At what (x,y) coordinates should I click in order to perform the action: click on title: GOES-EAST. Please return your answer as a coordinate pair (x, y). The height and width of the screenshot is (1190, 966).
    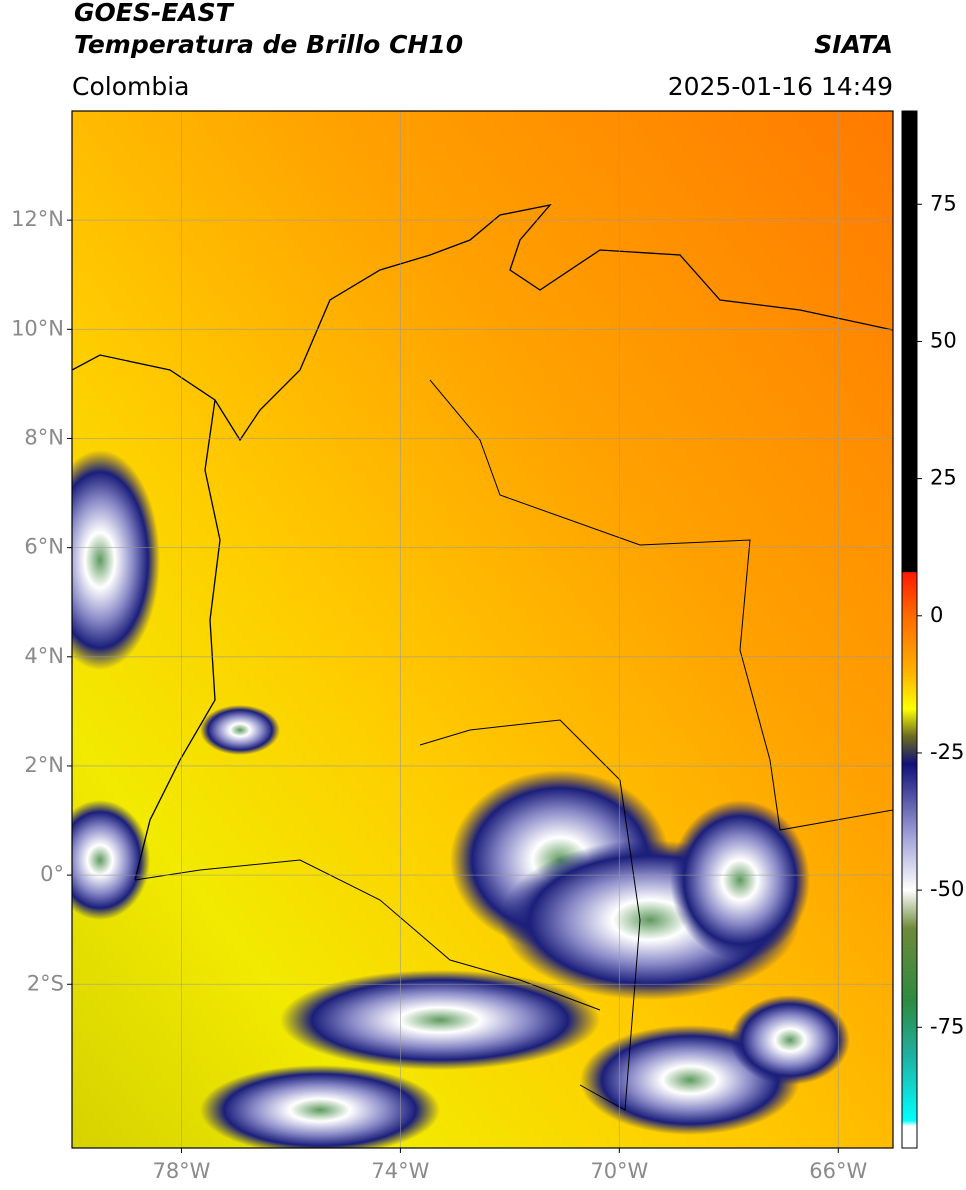
    Looking at the image, I should click on (154, 13).